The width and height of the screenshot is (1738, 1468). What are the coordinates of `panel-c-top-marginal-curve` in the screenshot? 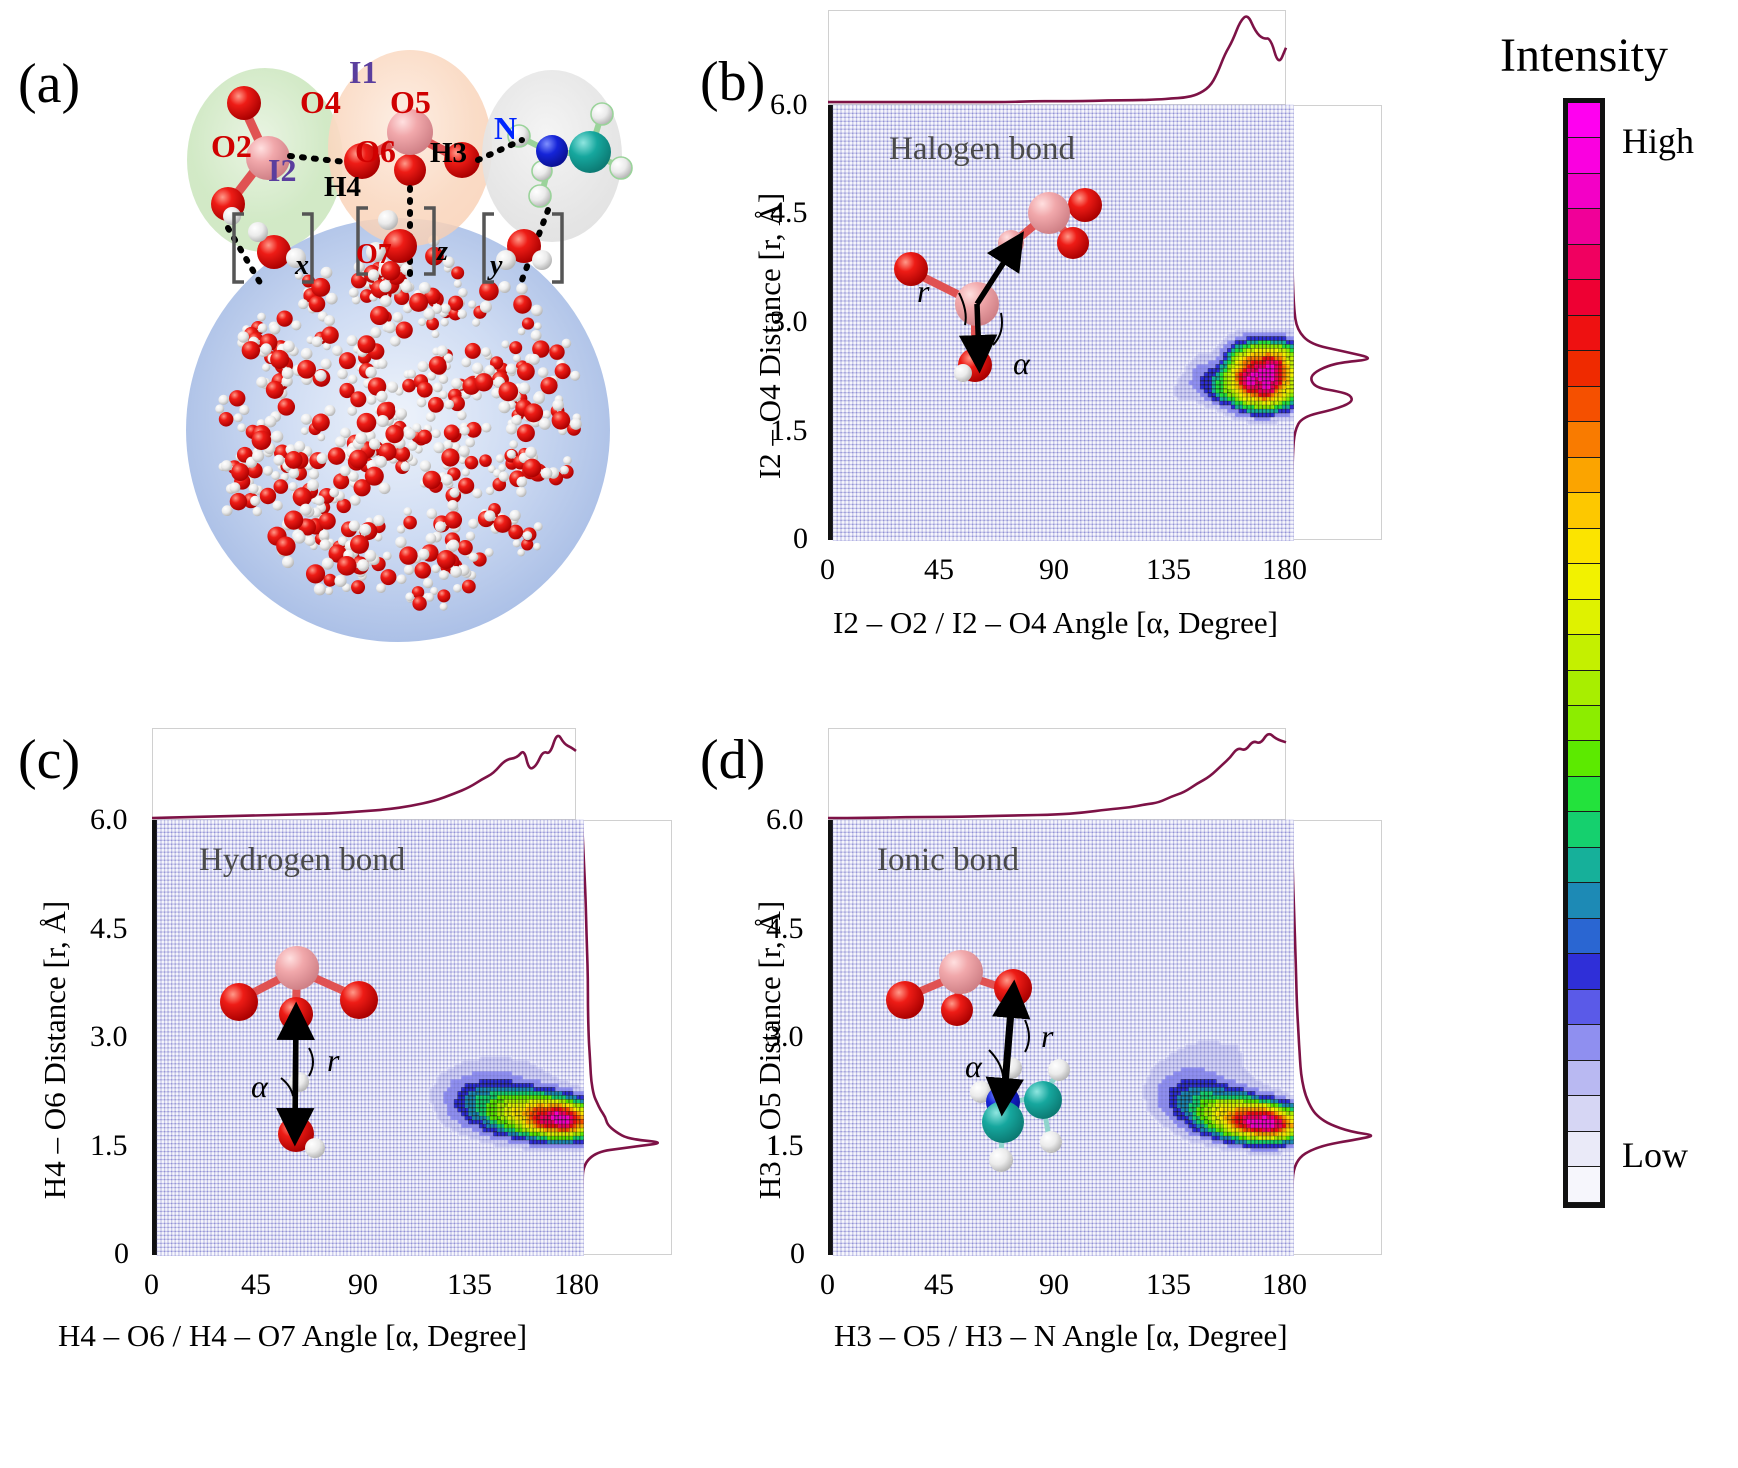 It's located at (364, 777).